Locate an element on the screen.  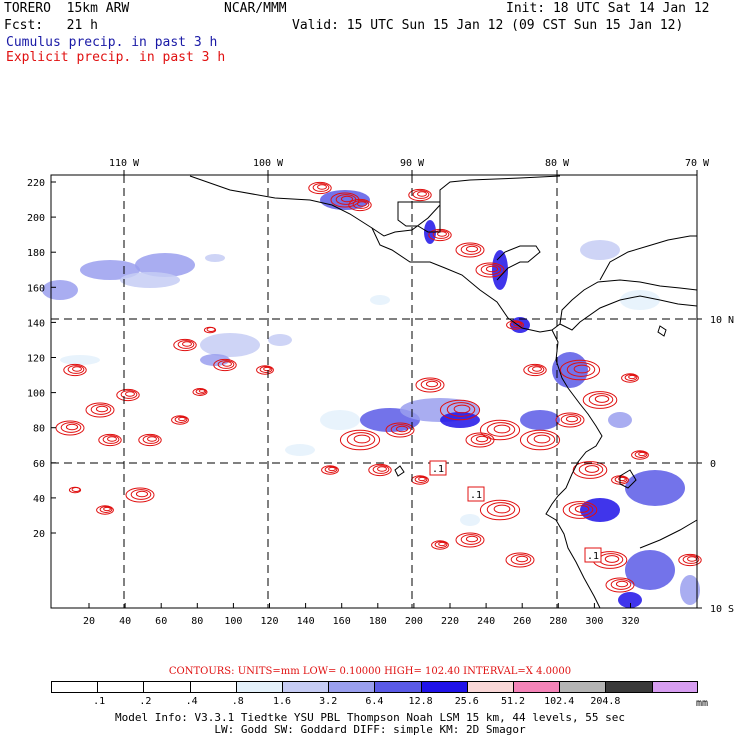
colorbar-tick-label: 12.8 is located at coordinates (420, 701).